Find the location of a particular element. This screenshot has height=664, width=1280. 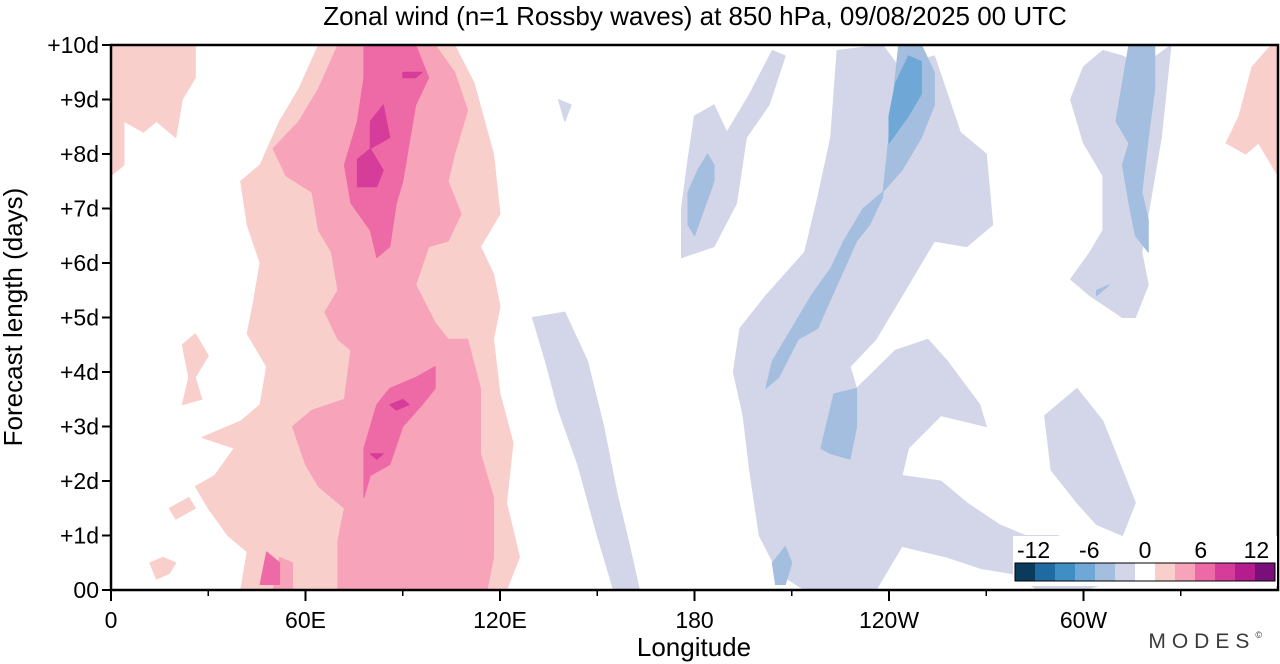

brand-name: MODES is located at coordinates (1202, 641).